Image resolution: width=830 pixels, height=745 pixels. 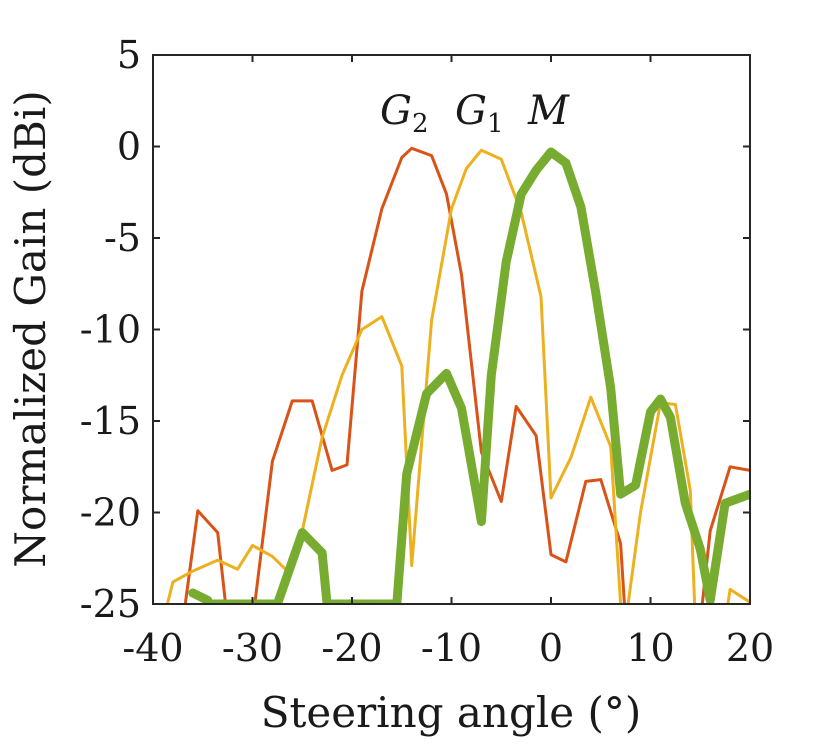 What do you see at coordinates (650, 648) in the screenshot?
I see `x-tick-label: 10` at bounding box center [650, 648].